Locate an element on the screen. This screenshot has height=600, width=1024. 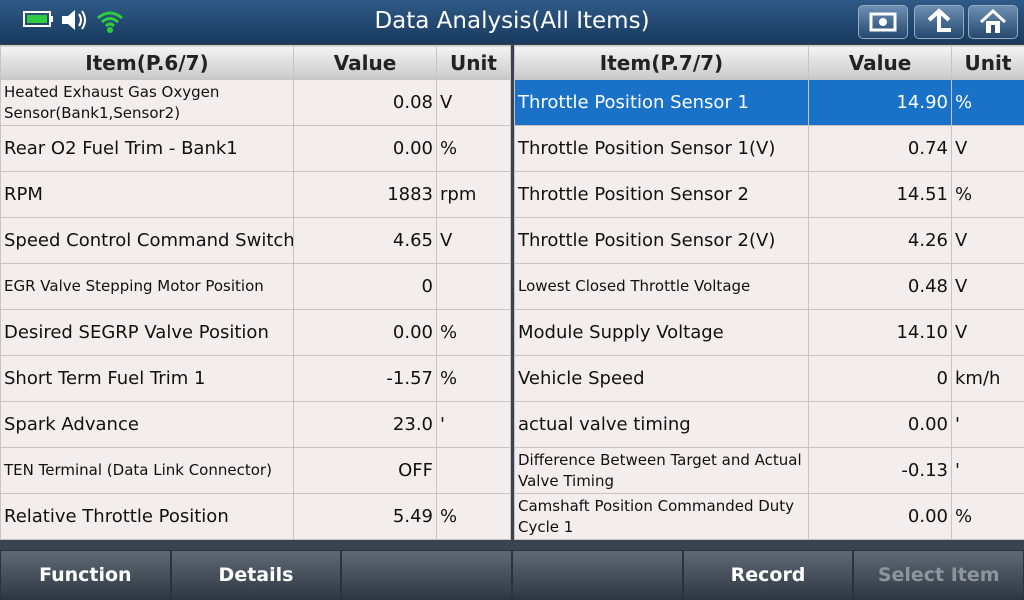
item-cell: actual valve timing is located at coordinates (661, 424).